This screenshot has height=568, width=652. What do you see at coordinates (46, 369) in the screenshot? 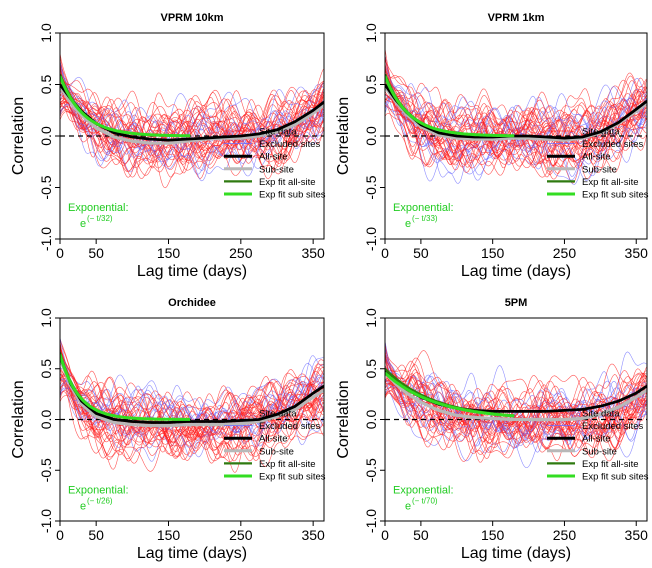
I see `y-tick-label: 0.5` at bounding box center [46, 369].